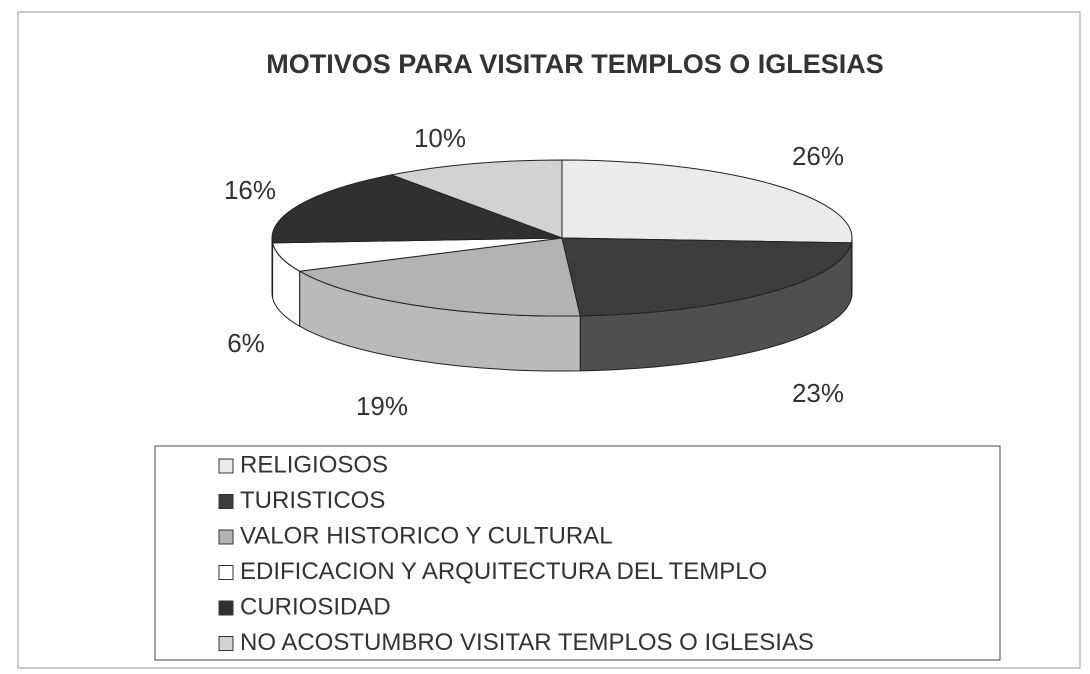 The width and height of the screenshot is (1090, 674). Describe the element at coordinates (312, 500) in the screenshot. I see `legend-label: TURISTICOS` at that location.